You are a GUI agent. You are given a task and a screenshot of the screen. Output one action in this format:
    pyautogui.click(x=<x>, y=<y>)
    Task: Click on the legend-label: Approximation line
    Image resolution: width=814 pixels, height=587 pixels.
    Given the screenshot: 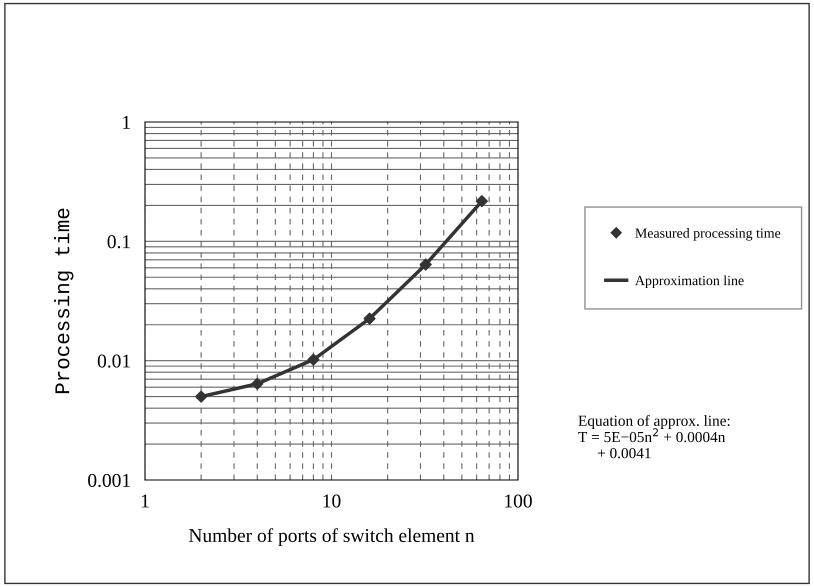 What is the action you would take?
    pyautogui.click(x=689, y=281)
    